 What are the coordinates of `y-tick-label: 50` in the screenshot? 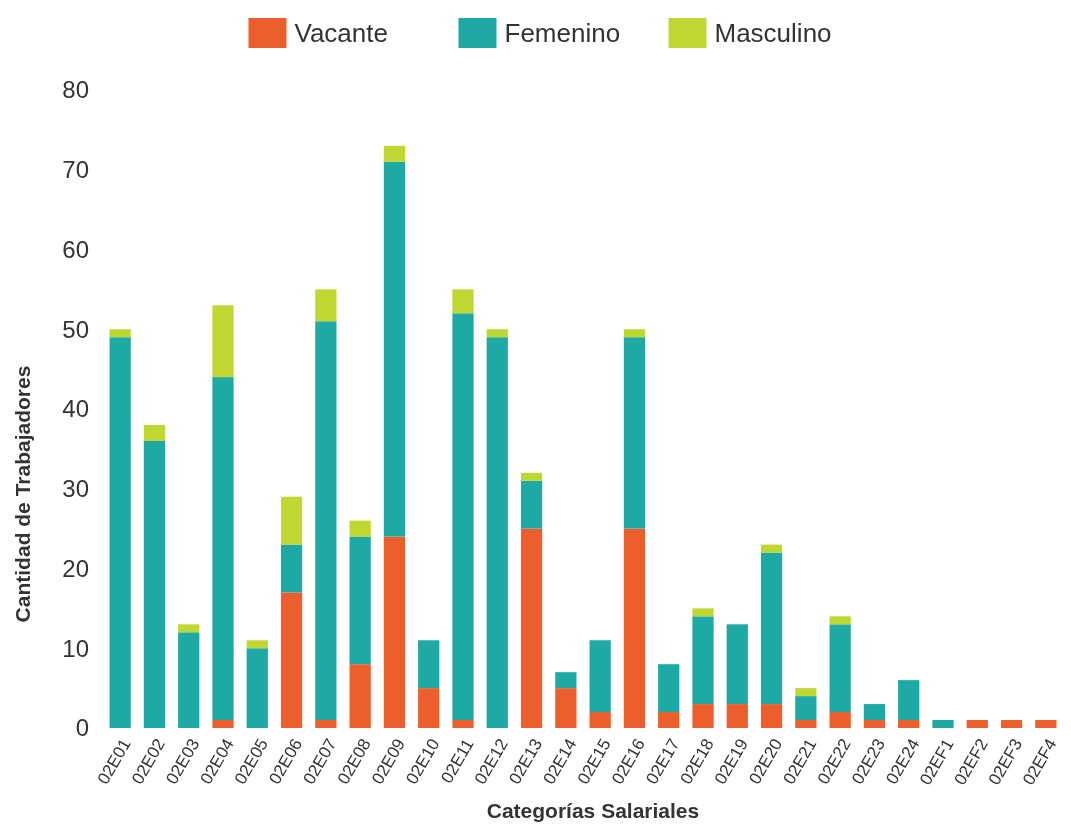 It's located at (75, 329).